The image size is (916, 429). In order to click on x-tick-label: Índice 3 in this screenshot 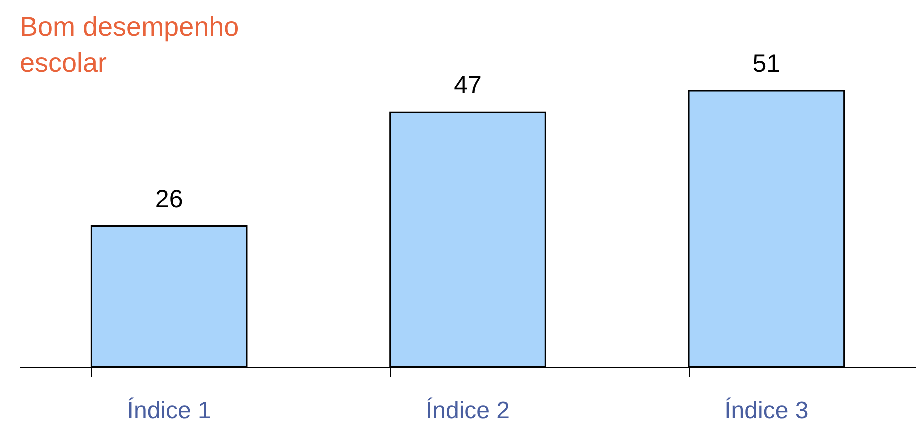, I will do `click(766, 411)`.